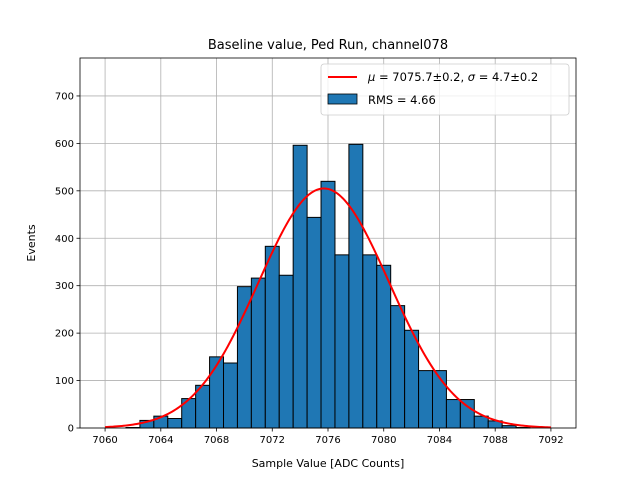 This screenshot has height=480, width=640. I want to click on y-tick-label: 700, so click(64, 96).